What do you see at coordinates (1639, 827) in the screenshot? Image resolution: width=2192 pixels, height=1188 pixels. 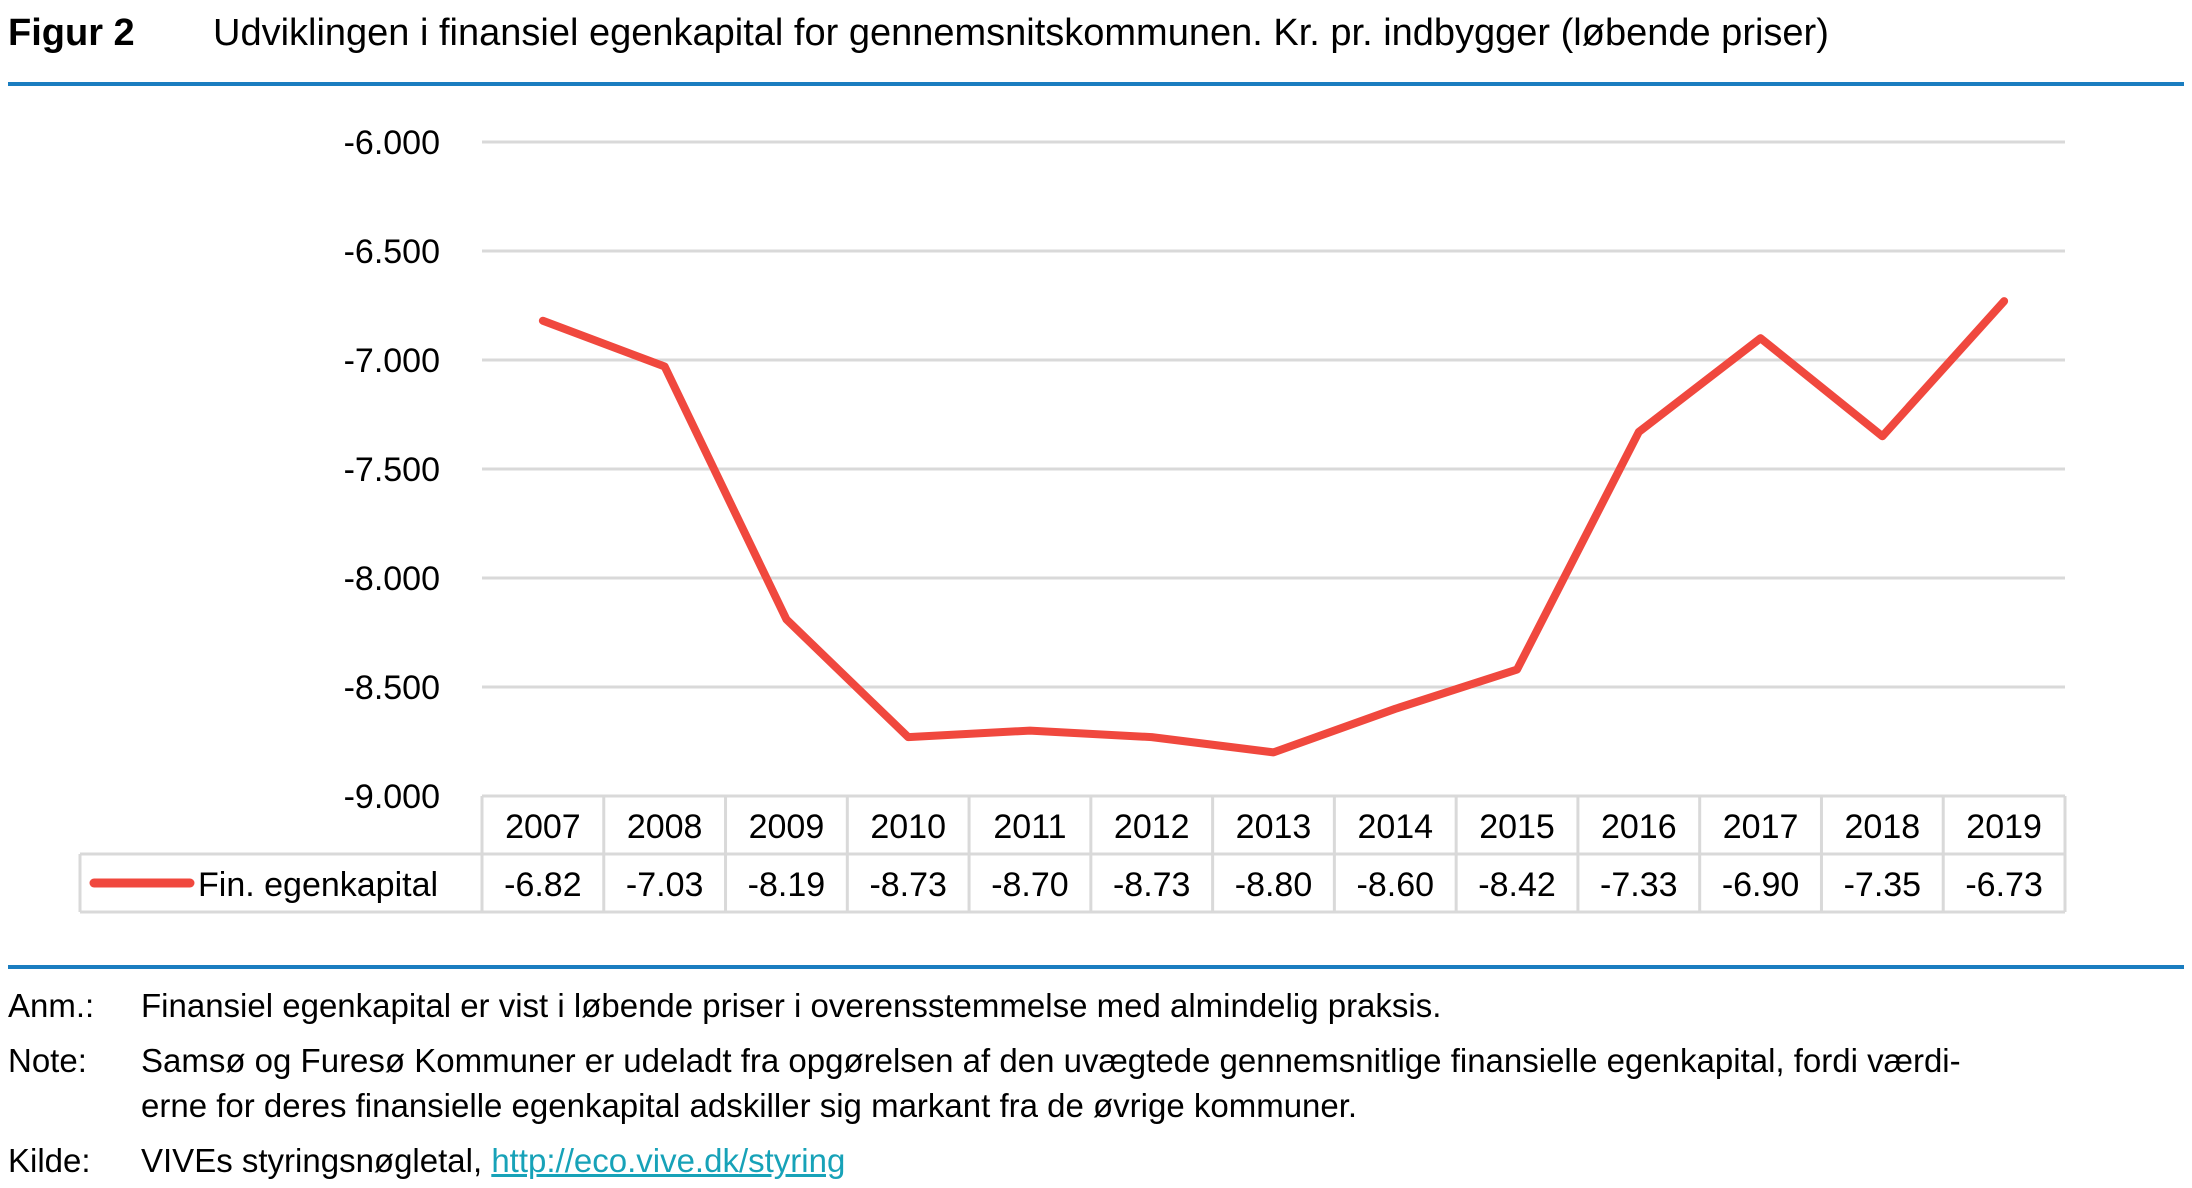 I see `x-category-label: 2016` at bounding box center [1639, 827].